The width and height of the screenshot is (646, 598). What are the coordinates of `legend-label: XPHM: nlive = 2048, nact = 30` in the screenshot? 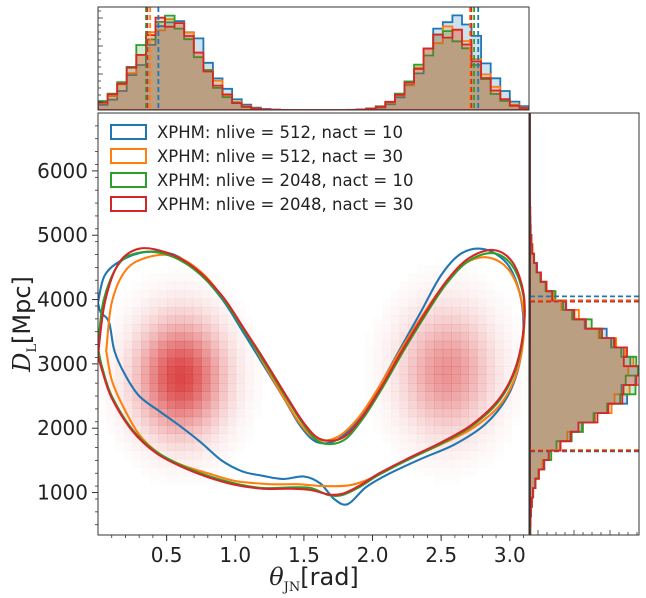 It's located at (285, 204).